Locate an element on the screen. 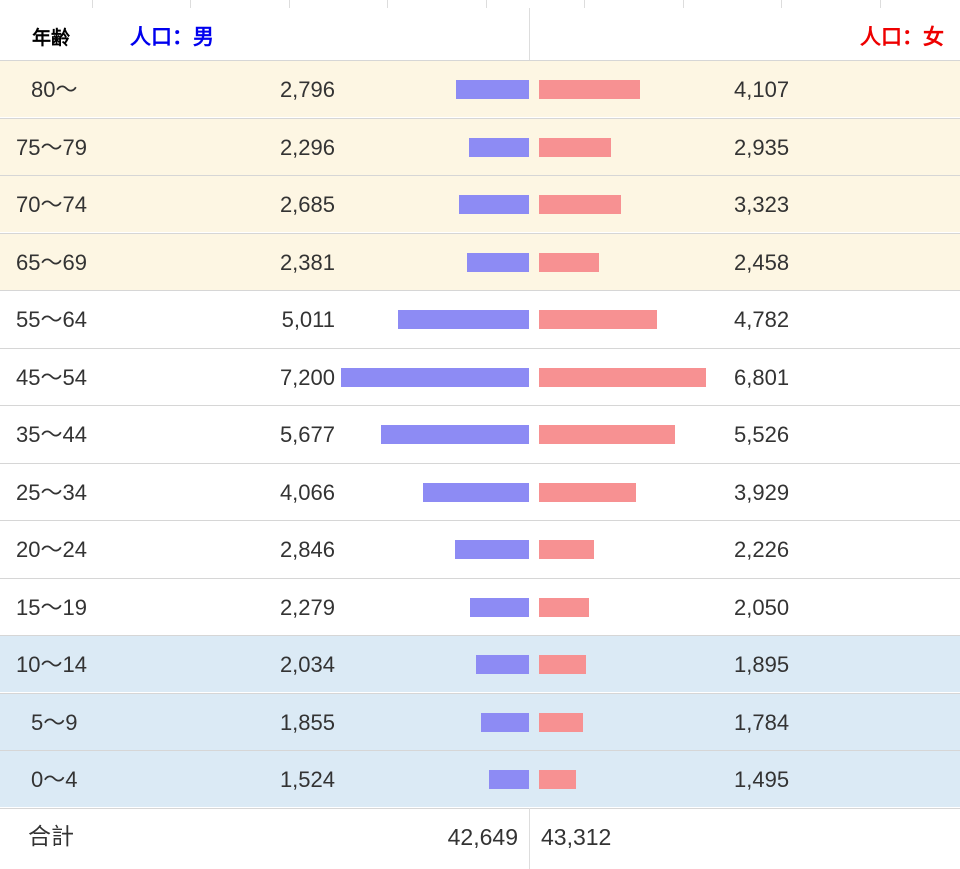  female-value-label: 4,782 is located at coordinates (762, 319).